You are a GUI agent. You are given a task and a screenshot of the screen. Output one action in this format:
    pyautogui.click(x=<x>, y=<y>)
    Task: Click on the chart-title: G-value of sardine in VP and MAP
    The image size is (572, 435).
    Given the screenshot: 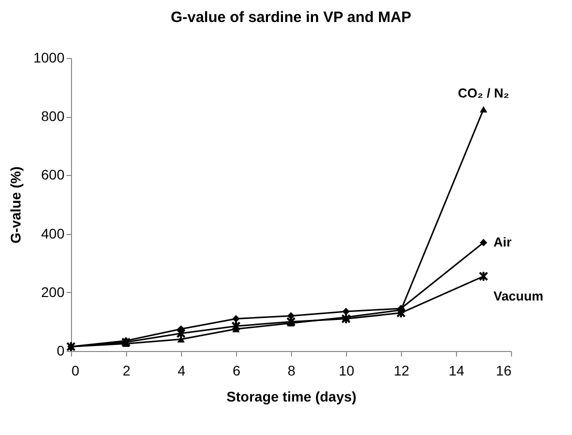 What is the action you would take?
    pyautogui.click(x=291, y=17)
    